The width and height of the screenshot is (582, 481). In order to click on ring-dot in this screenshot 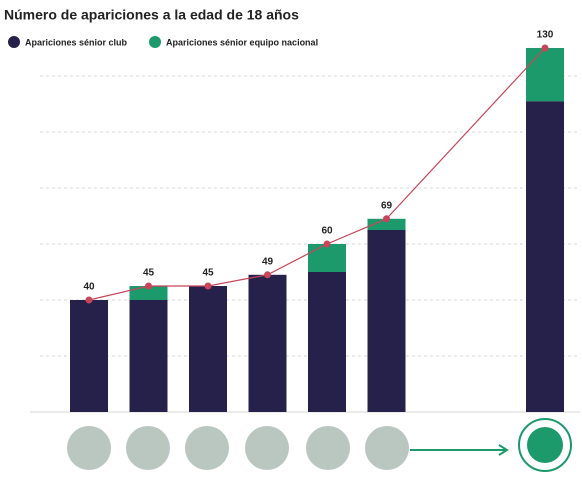, I will do `click(545, 445)`.